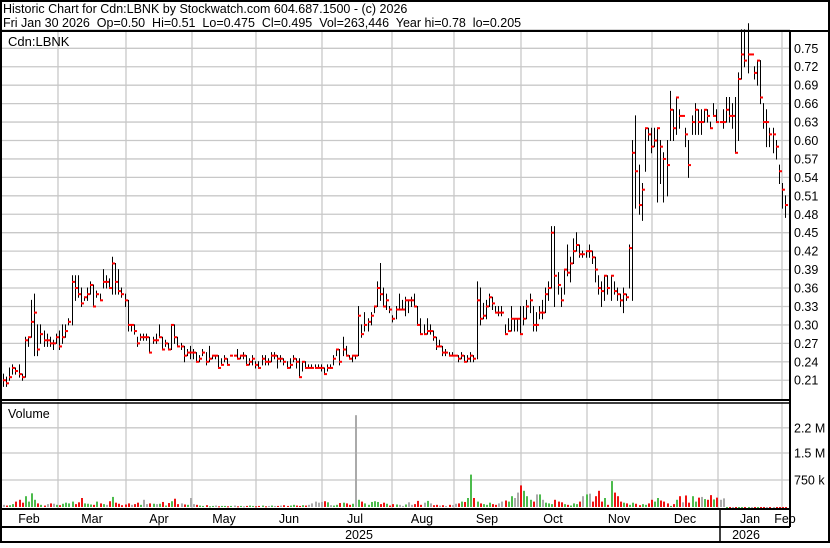 Image resolution: width=830 pixels, height=548 pixels. Describe the element at coordinates (619, 519) in the screenshot. I see `month-label: Nov` at that location.